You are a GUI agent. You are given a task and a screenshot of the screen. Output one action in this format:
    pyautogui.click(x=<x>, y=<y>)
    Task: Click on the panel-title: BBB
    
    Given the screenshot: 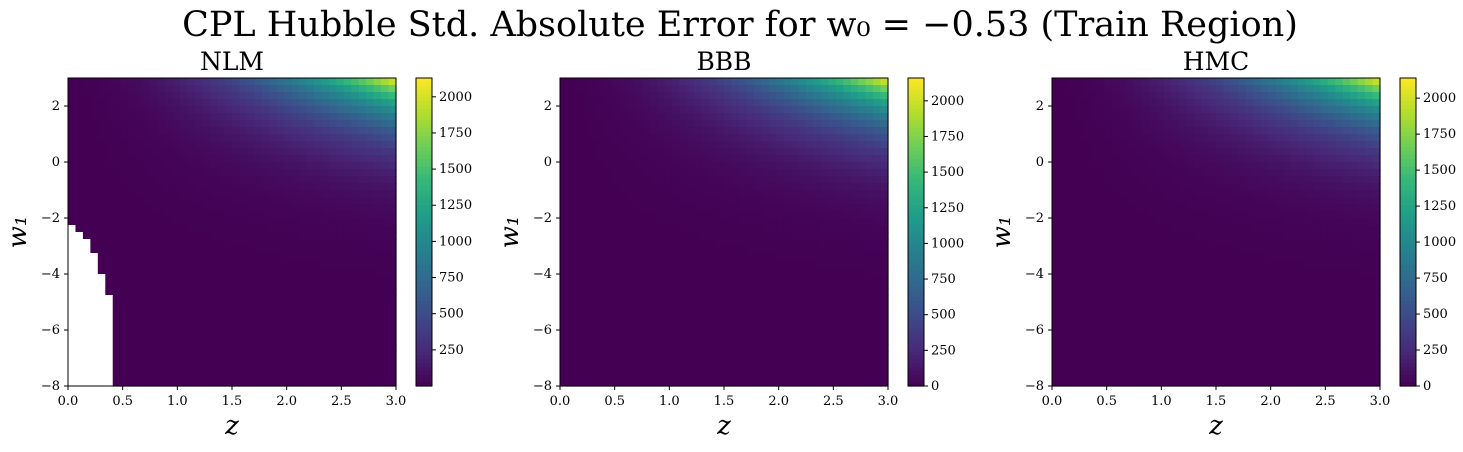 What is the action you would take?
    pyautogui.click(x=723, y=61)
    